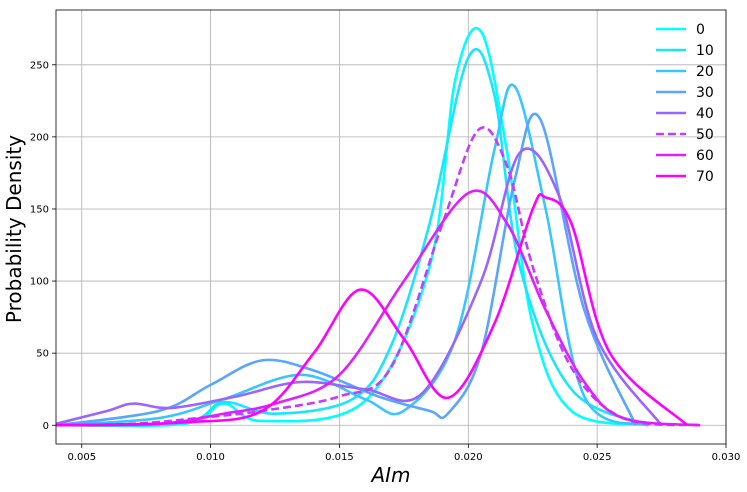 This screenshot has width=747, height=492. What do you see at coordinates (705, 114) in the screenshot?
I see `legend-label-40: 40` at bounding box center [705, 114].